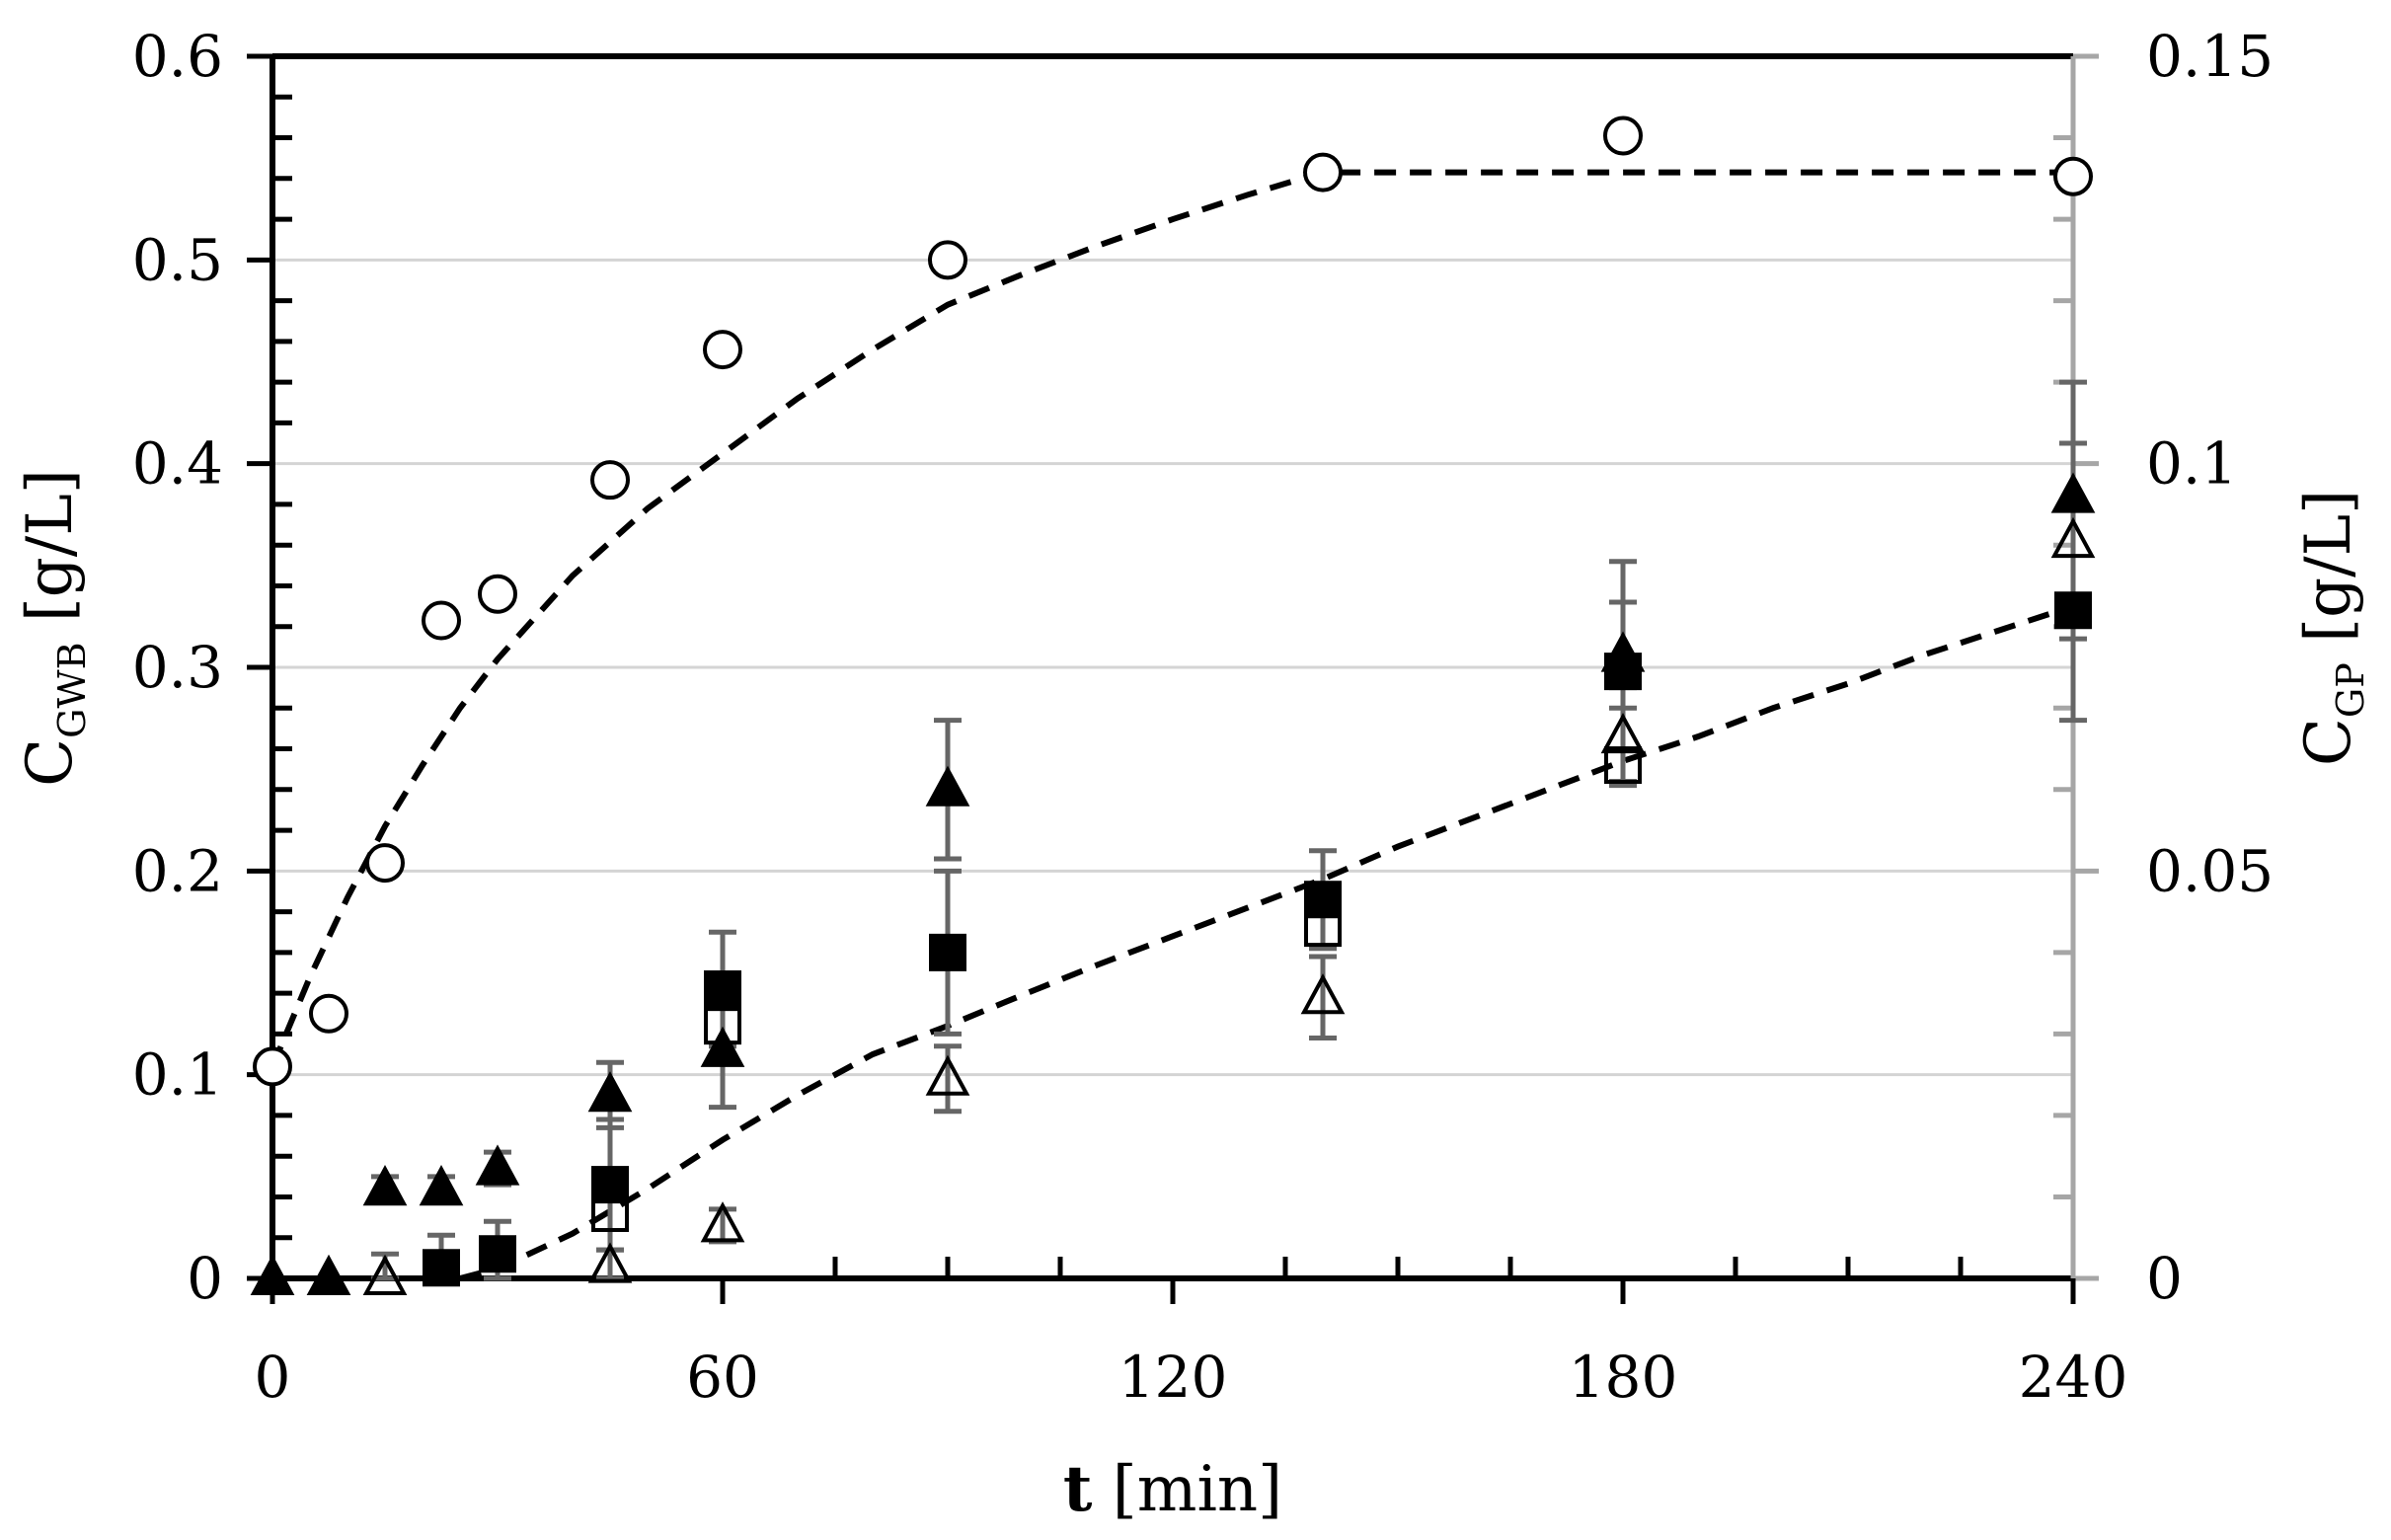  What do you see at coordinates (177, 1075) in the screenshot?
I see `y-left-tick-label: 0.1` at bounding box center [177, 1075].